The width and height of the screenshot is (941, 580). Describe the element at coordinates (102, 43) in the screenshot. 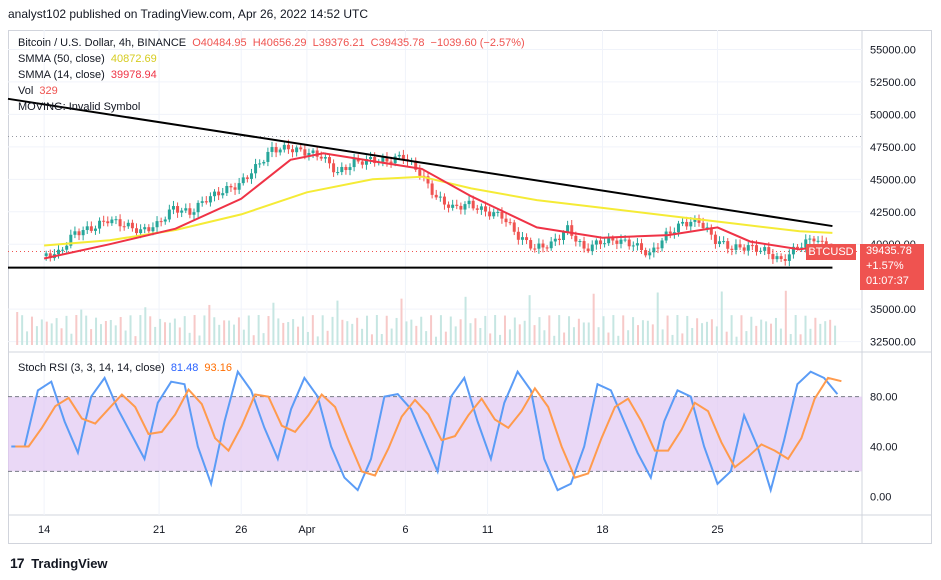

I see `symbol-label: Bitcoin / U.S. Dollar, 4h, BINANCE` at that location.